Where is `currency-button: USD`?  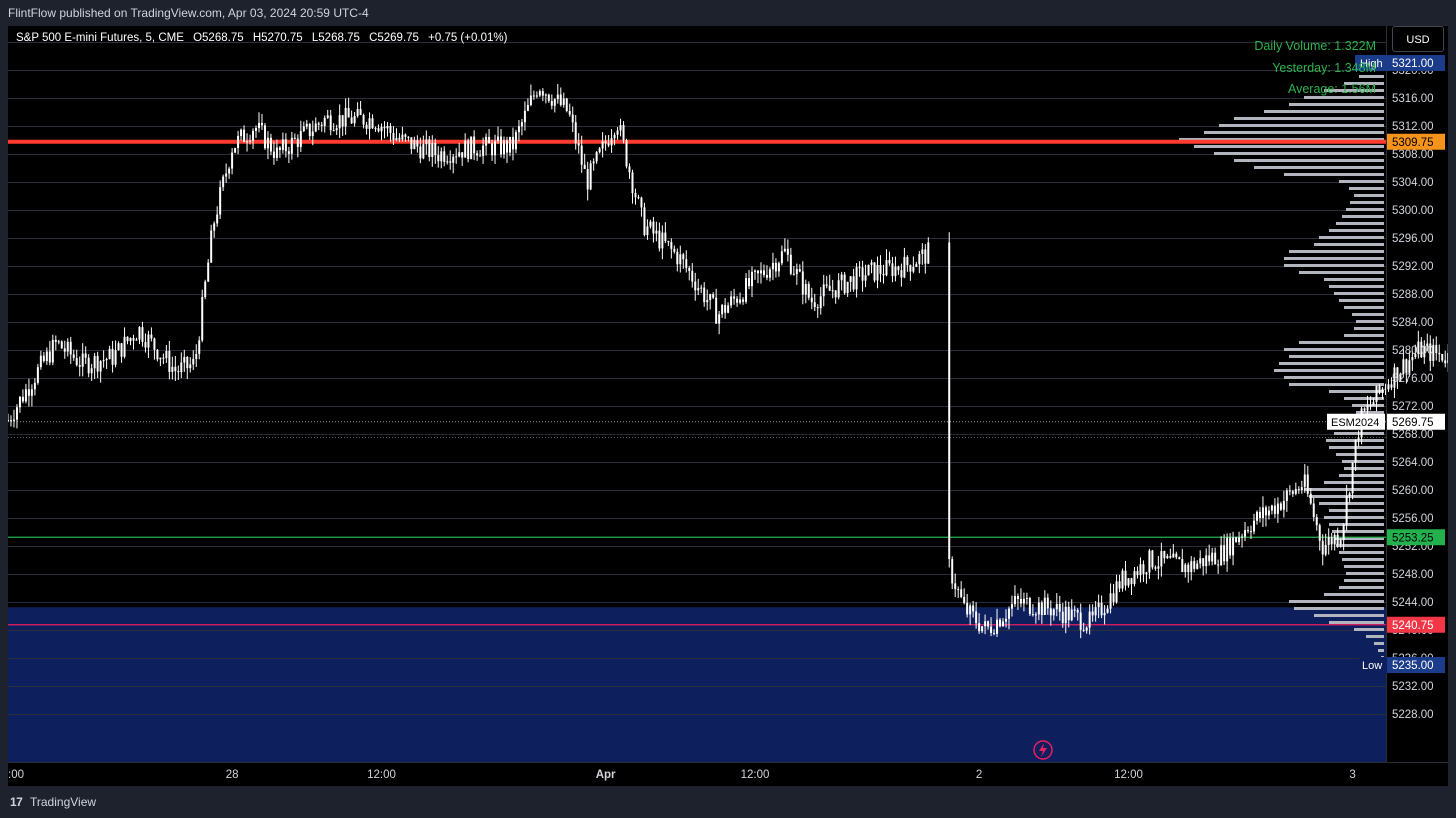
currency-button: USD is located at coordinates (1418, 39).